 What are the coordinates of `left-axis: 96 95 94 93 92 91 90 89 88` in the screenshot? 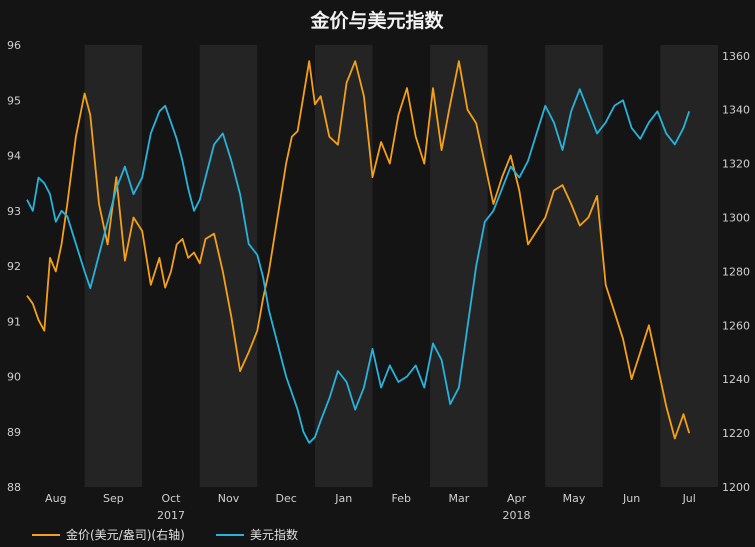 It's located at (14, 266).